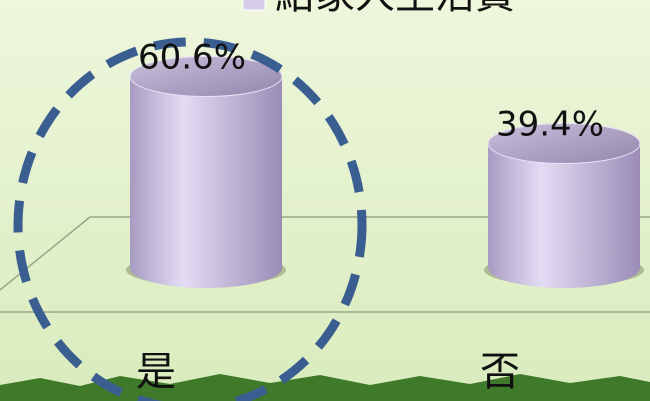 The image size is (650, 401). What do you see at coordinates (156, 372) in the screenshot?
I see `x-tick-label: 是` at bounding box center [156, 372].